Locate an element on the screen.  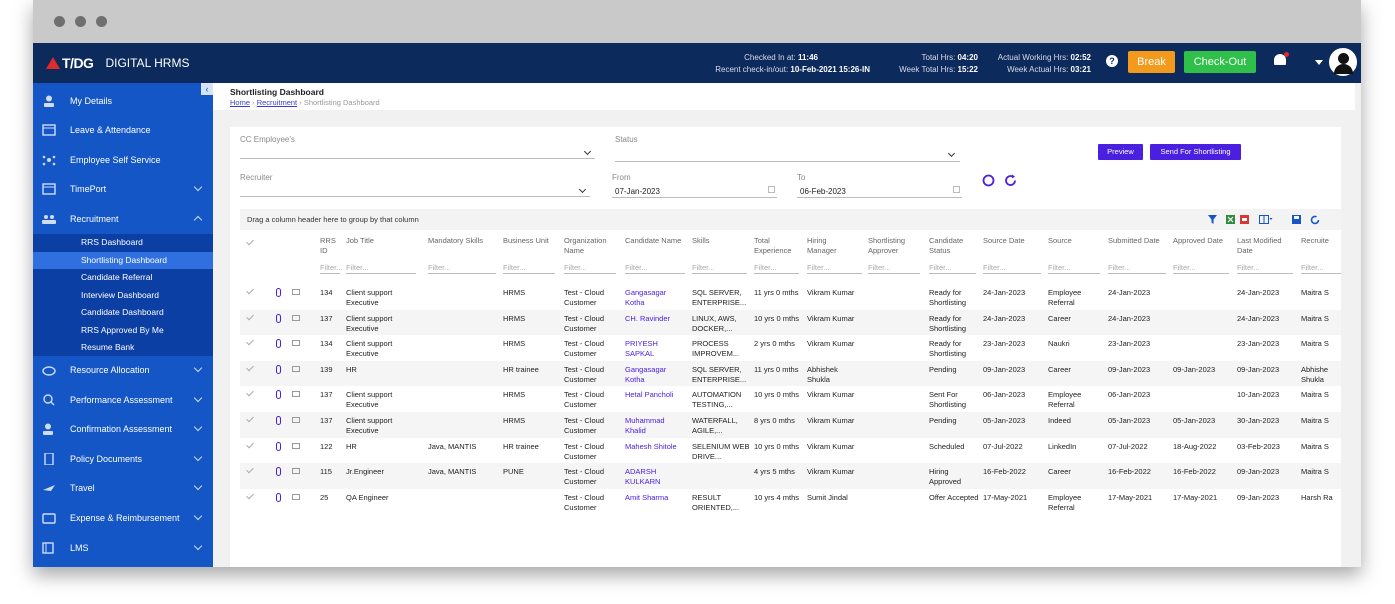
col-header-business-unit: Business Unit is located at coordinates (526, 240).